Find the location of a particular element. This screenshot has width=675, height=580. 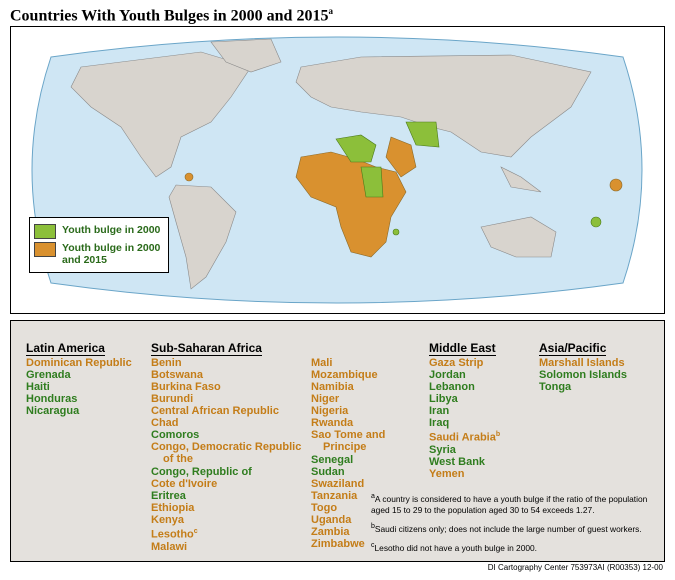

country: Comoros is located at coordinates (232, 435).